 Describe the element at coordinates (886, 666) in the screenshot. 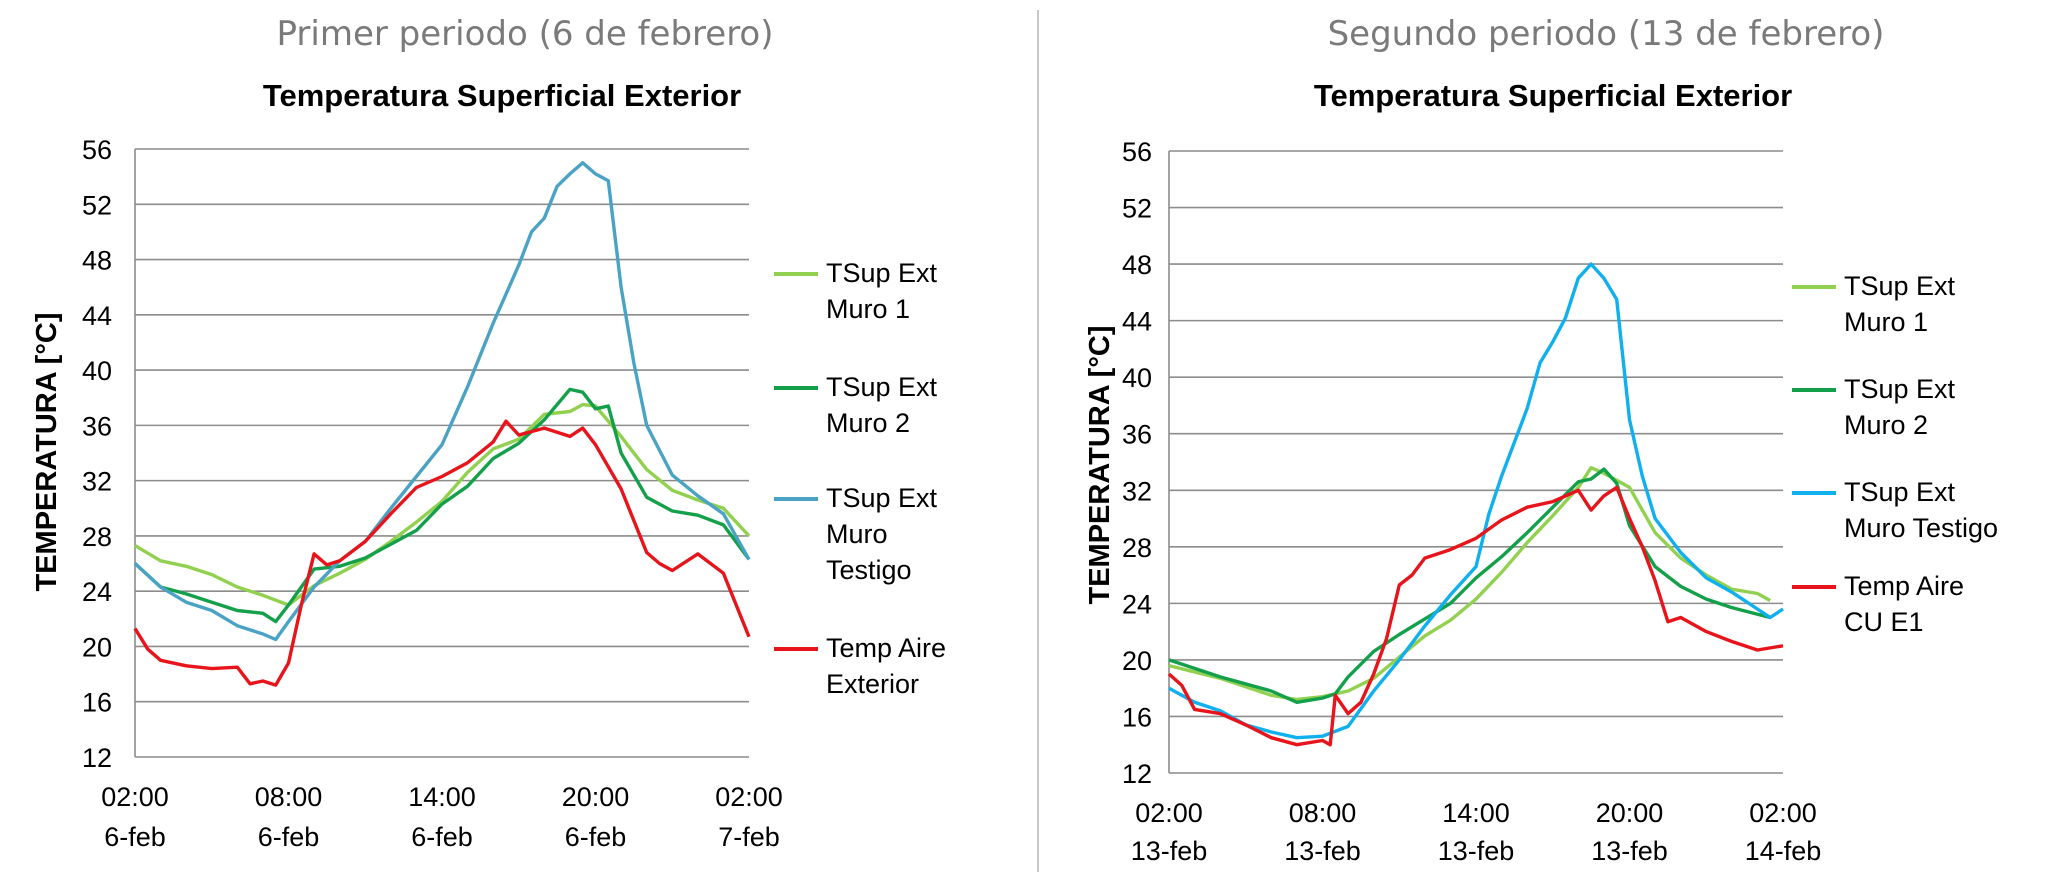

I see `legend-label: Temp Aire Exterior` at that location.